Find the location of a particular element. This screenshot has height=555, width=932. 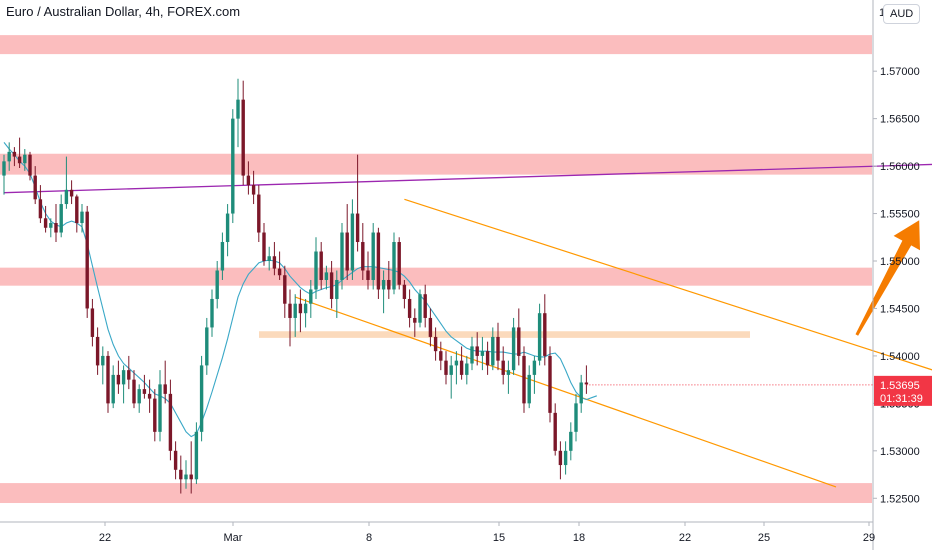

currency-button: AUD is located at coordinates (902, 14).